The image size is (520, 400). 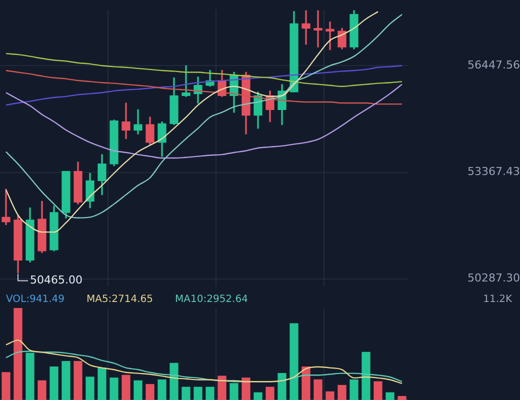 I want to click on text: VOL:941.49, so click(x=35, y=300).